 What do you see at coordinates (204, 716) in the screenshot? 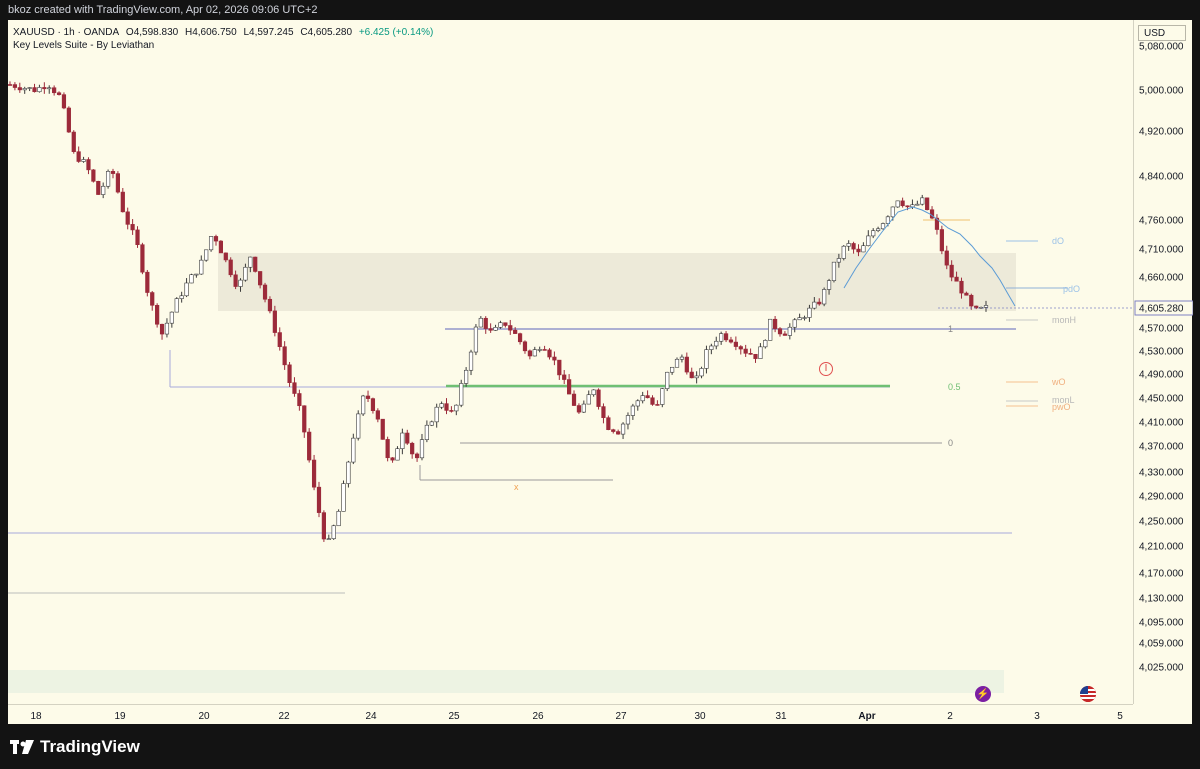
I see `time-tick-label: 20` at bounding box center [204, 716].